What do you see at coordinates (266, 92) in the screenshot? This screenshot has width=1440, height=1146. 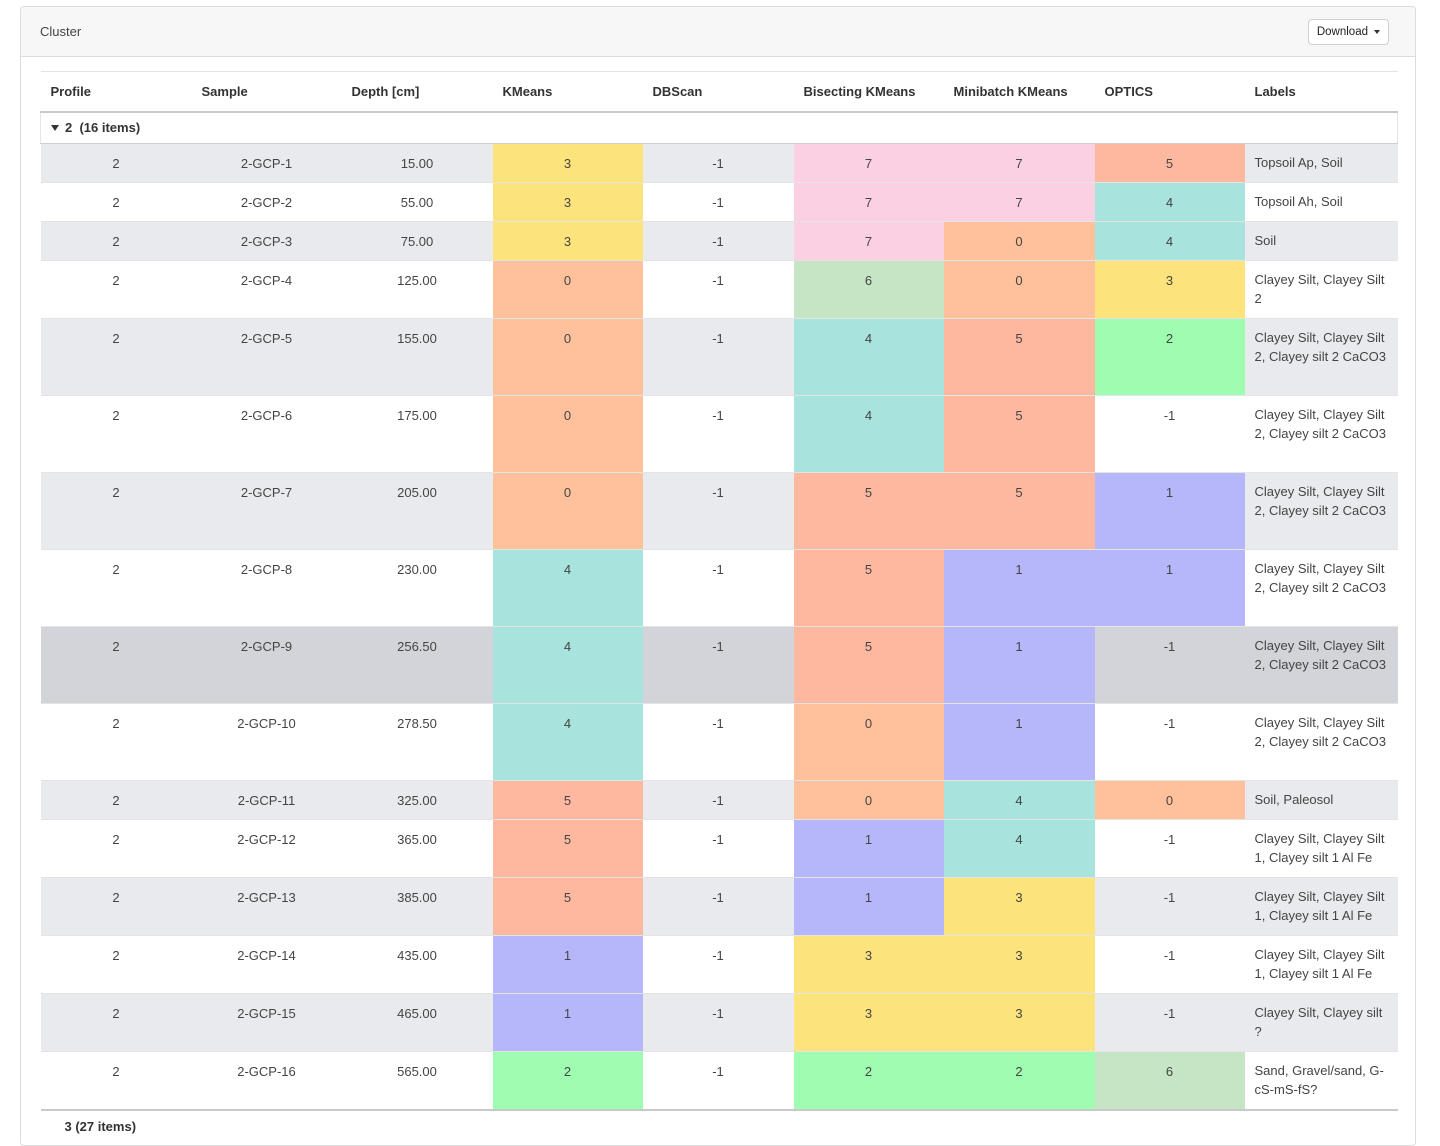 I see `col-header-sample: Sample` at bounding box center [266, 92].